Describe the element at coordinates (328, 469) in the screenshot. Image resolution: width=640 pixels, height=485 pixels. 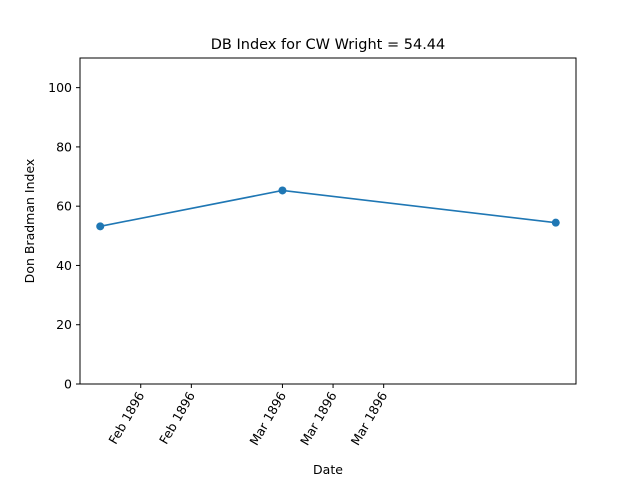
I see `x-axis-label: Date` at that location.